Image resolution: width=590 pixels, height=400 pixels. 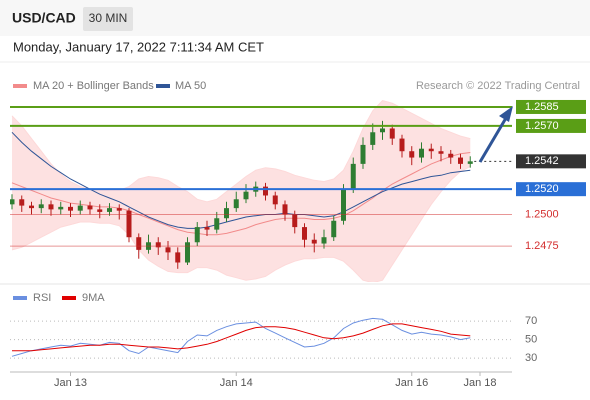 What do you see at coordinates (70, 383) in the screenshot?
I see `x-tick-label: Jan 13` at bounding box center [70, 383].